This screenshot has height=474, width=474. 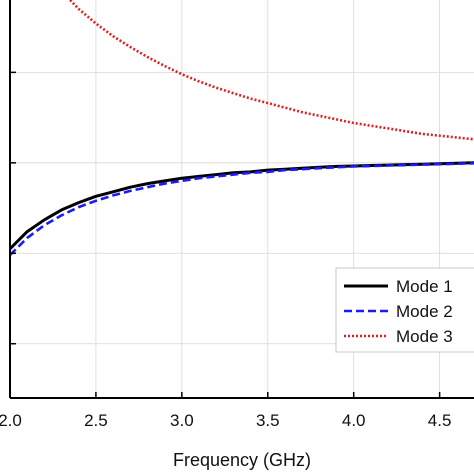 What do you see at coordinates (424, 311) in the screenshot?
I see `legend-label: Mode 2` at bounding box center [424, 311].